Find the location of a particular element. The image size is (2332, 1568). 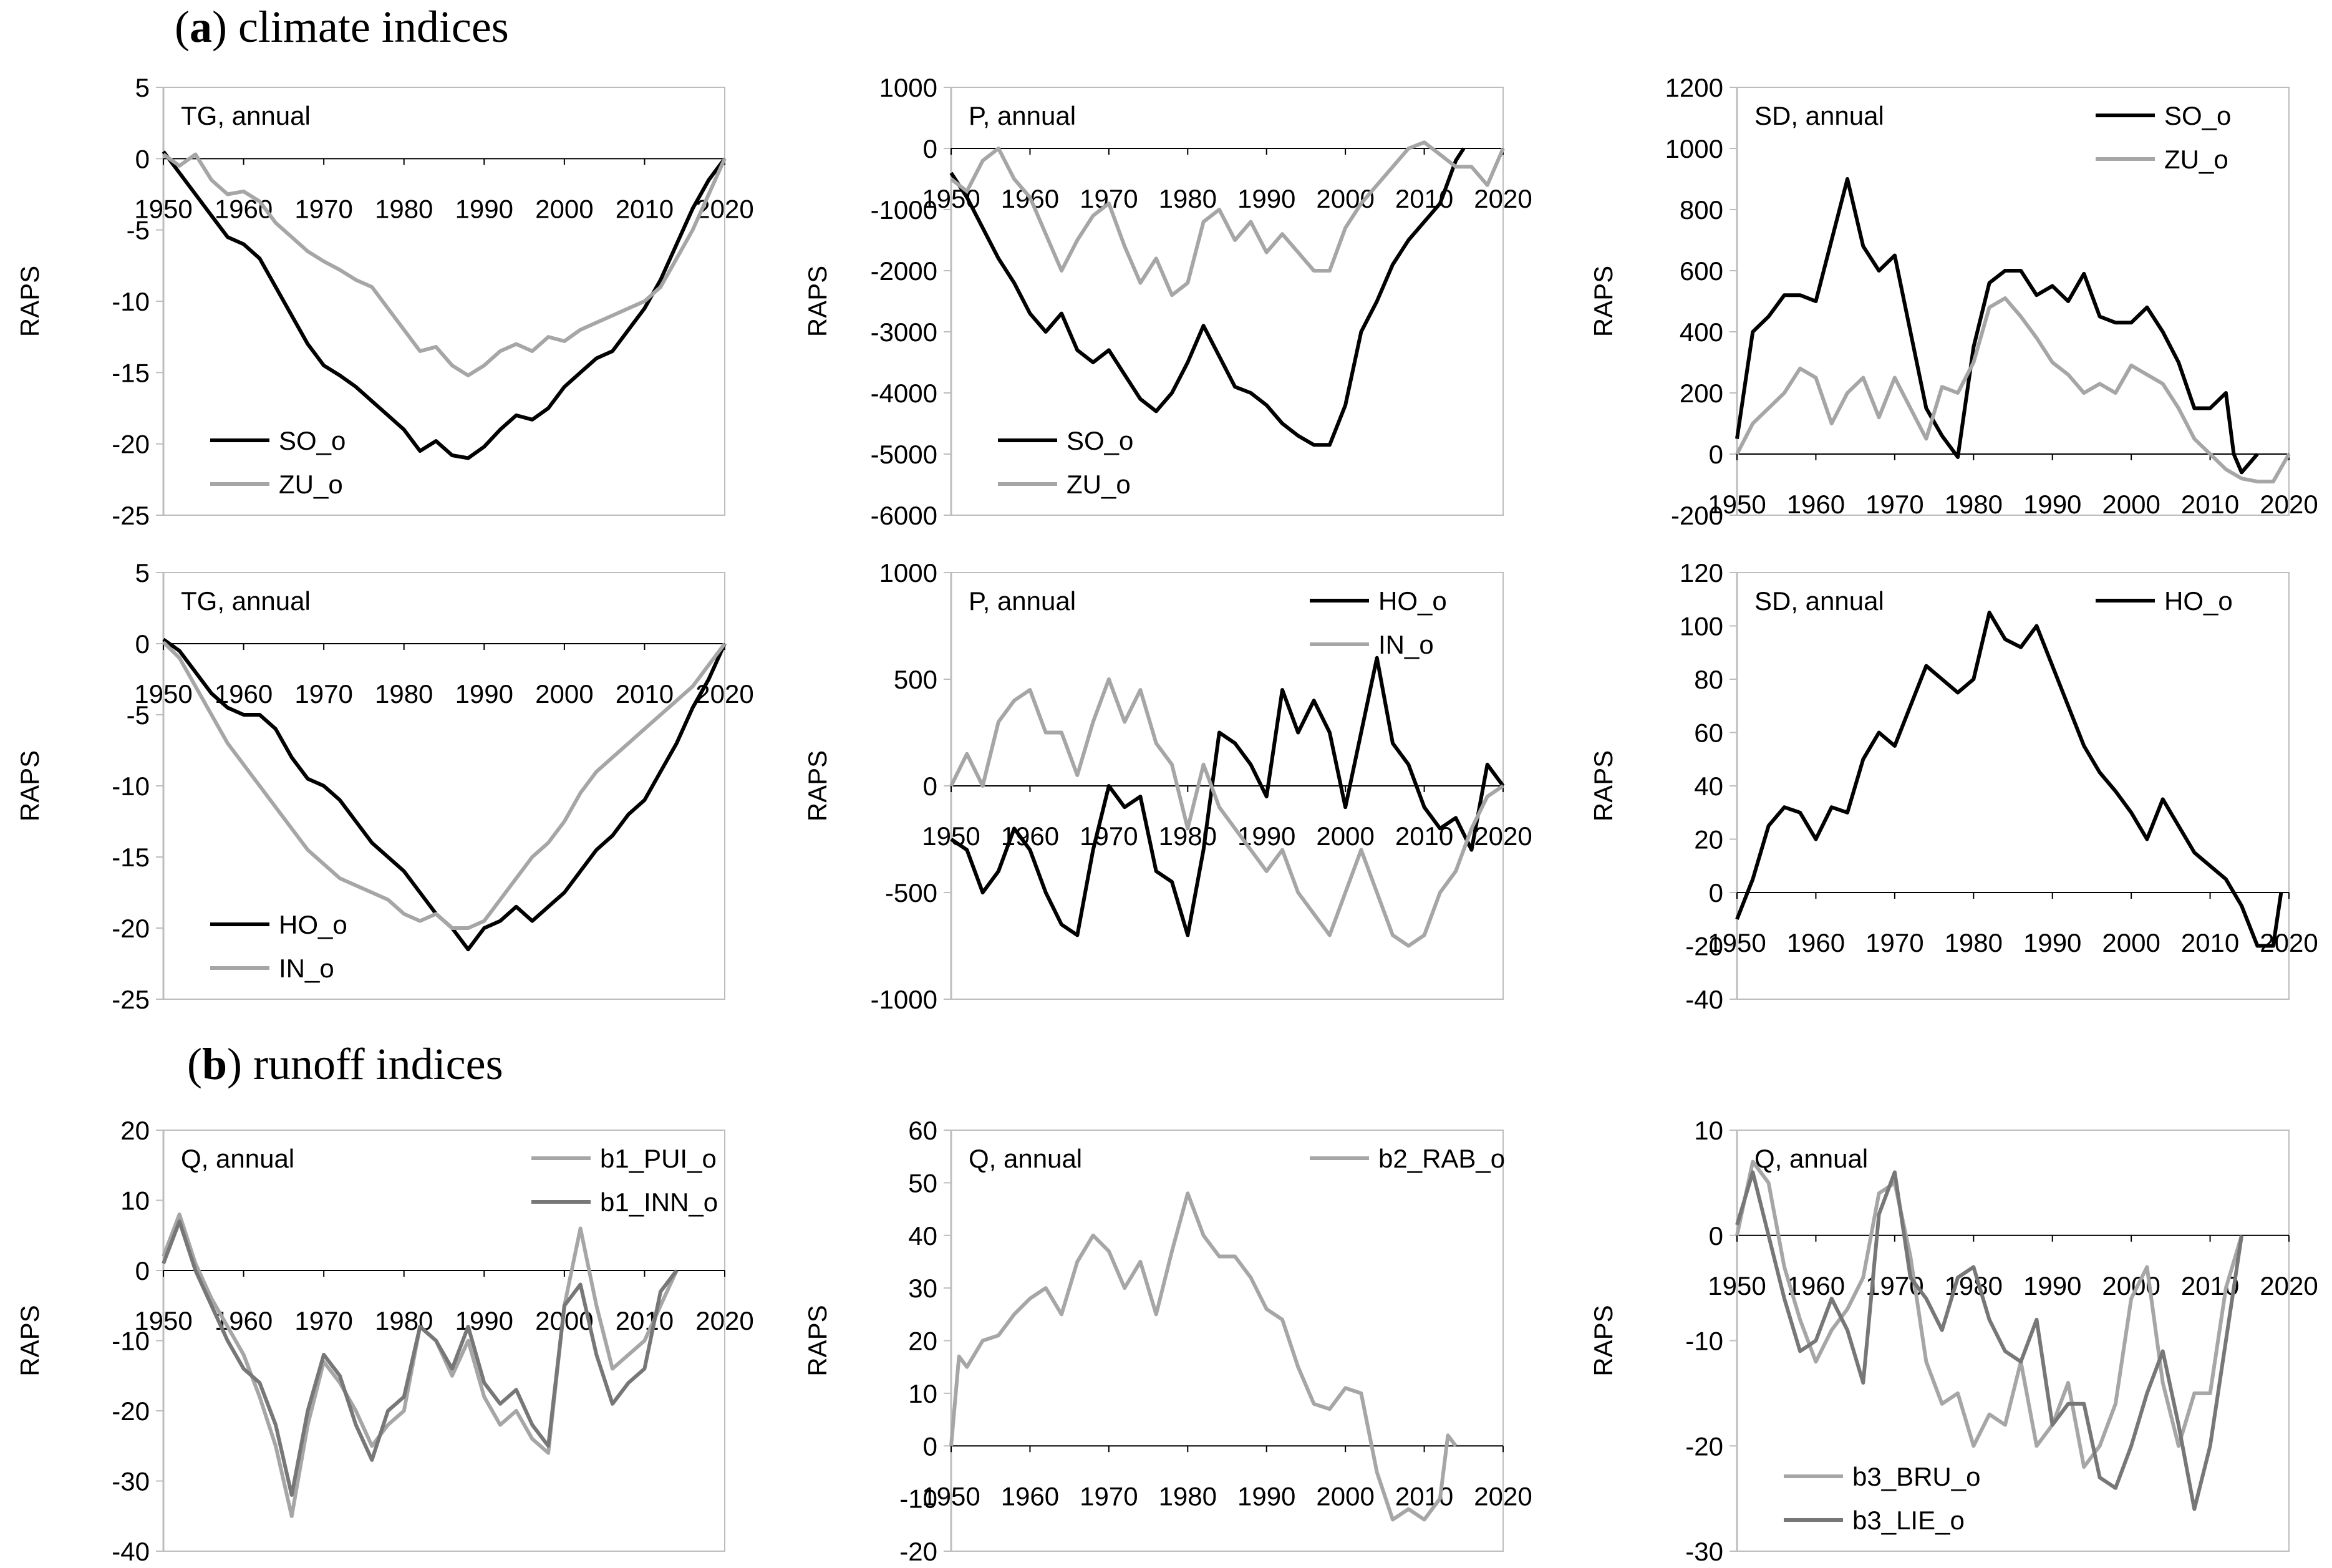

series-line-IN_o is located at coordinates (1226, 812).